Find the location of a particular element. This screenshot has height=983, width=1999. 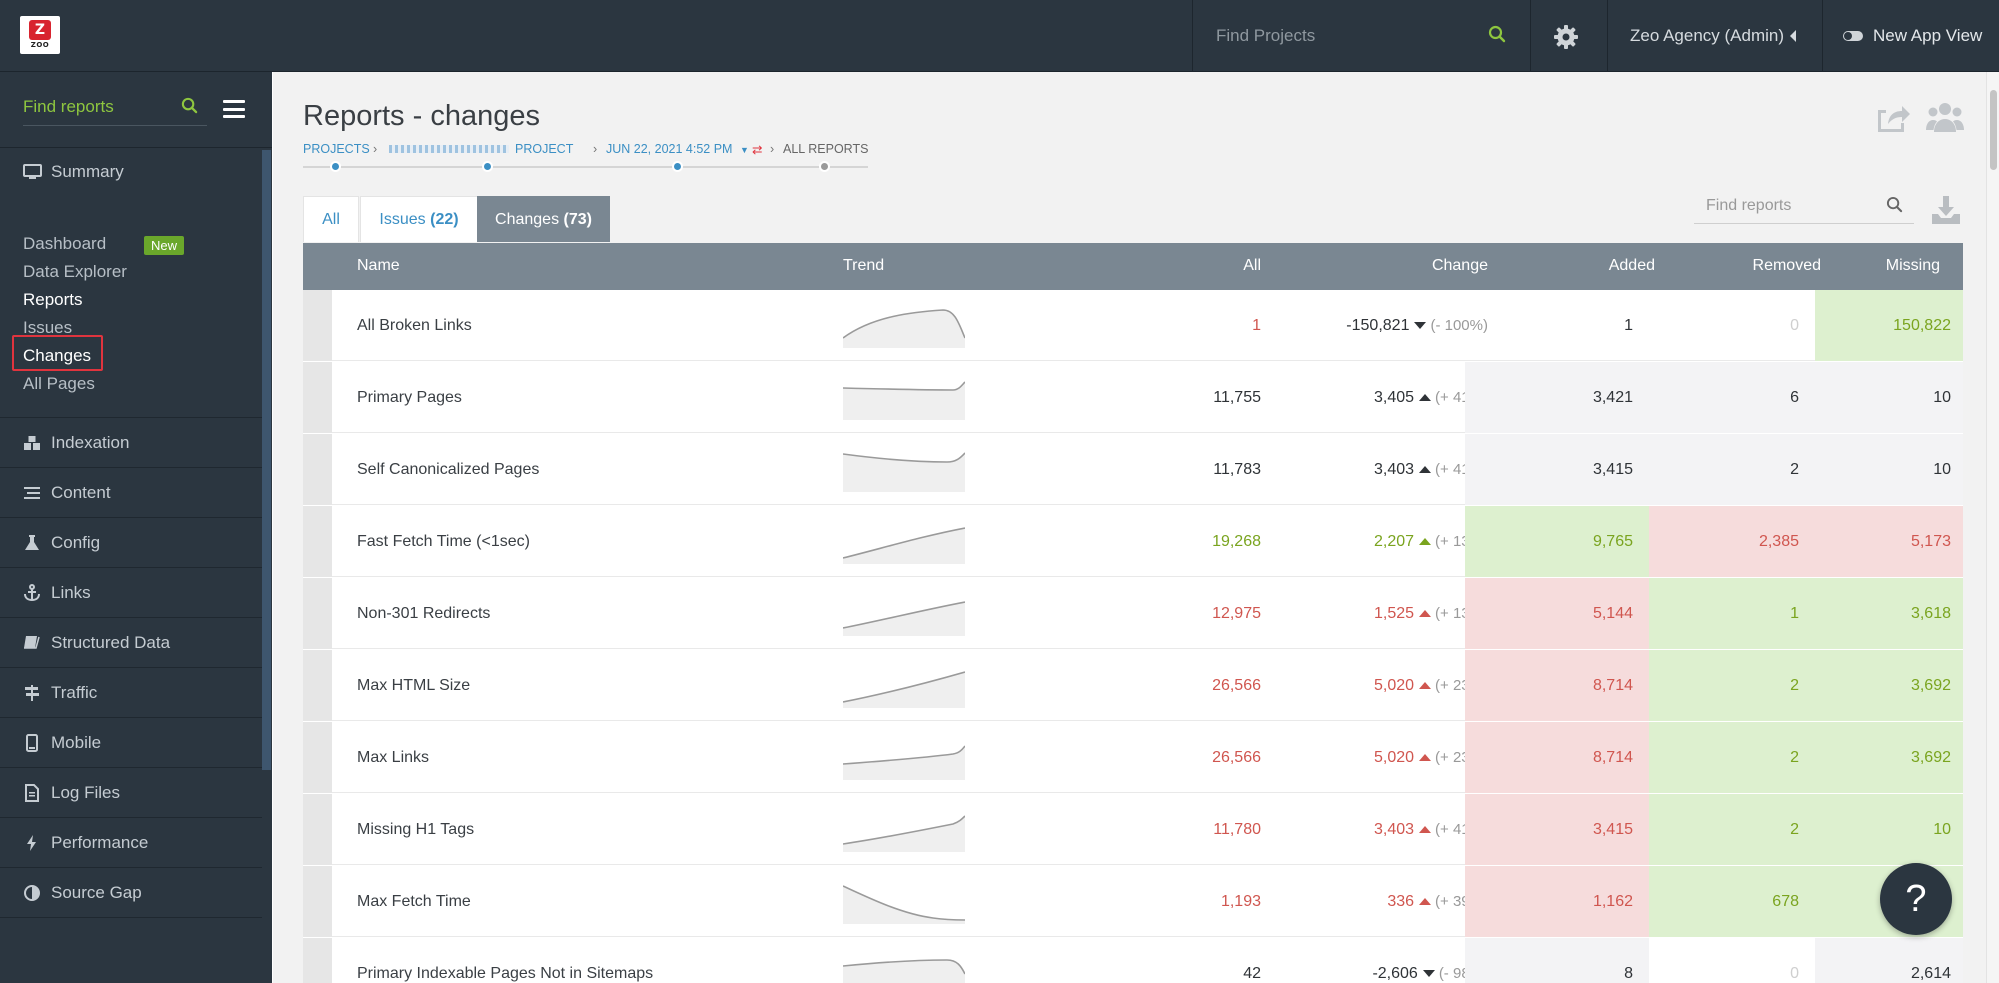

nav-source-gap: Source Gap is located at coordinates (131, 893).